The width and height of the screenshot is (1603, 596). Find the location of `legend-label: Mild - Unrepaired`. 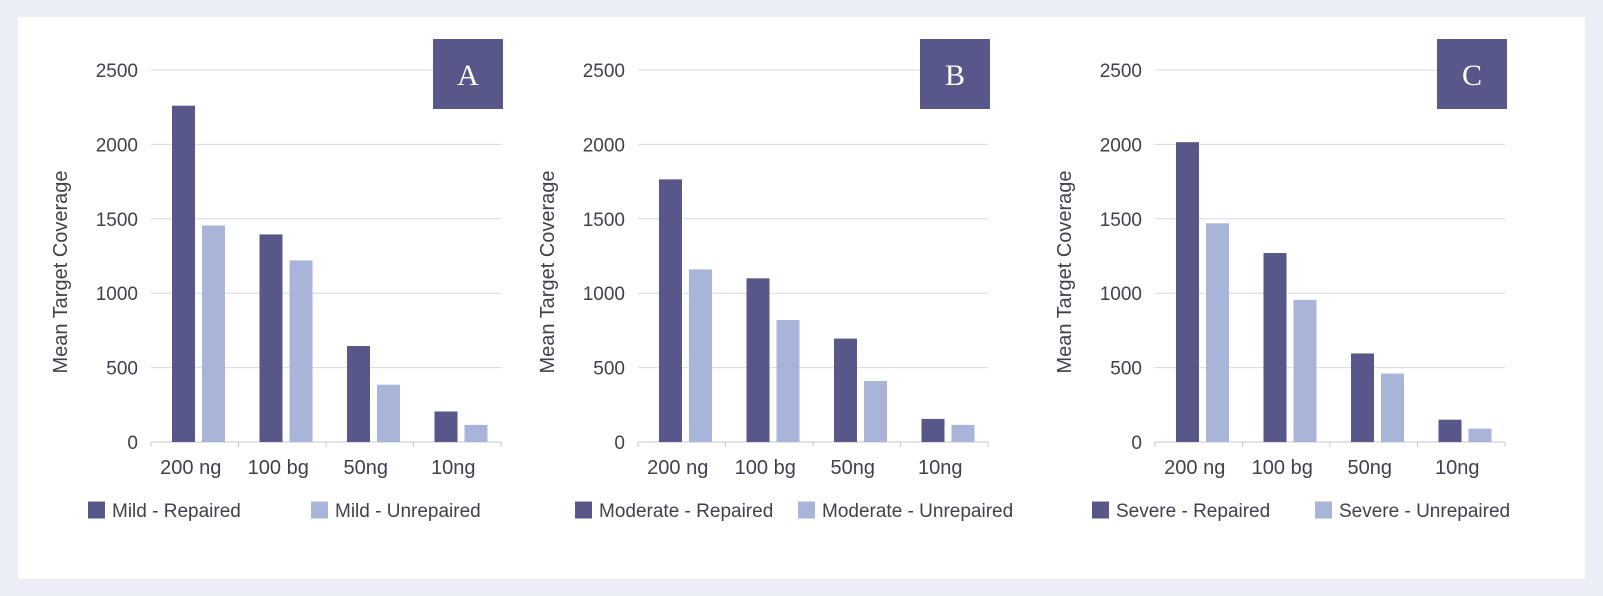

legend-label: Mild - Unrepaired is located at coordinates (408, 511).